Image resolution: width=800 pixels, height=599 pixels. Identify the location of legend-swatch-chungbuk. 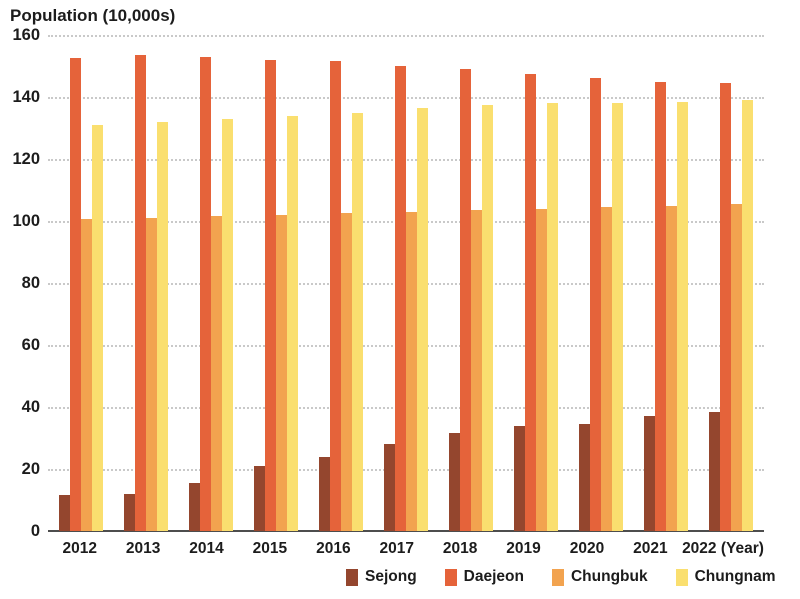
(557, 577).